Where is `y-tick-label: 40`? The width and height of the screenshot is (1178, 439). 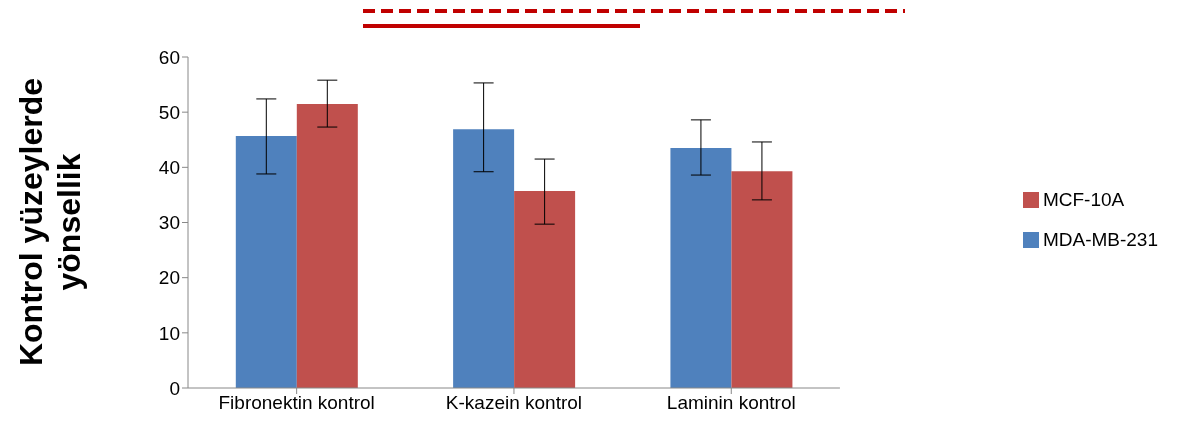 y-tick-label: 40 is located at coordinates (169, 168).